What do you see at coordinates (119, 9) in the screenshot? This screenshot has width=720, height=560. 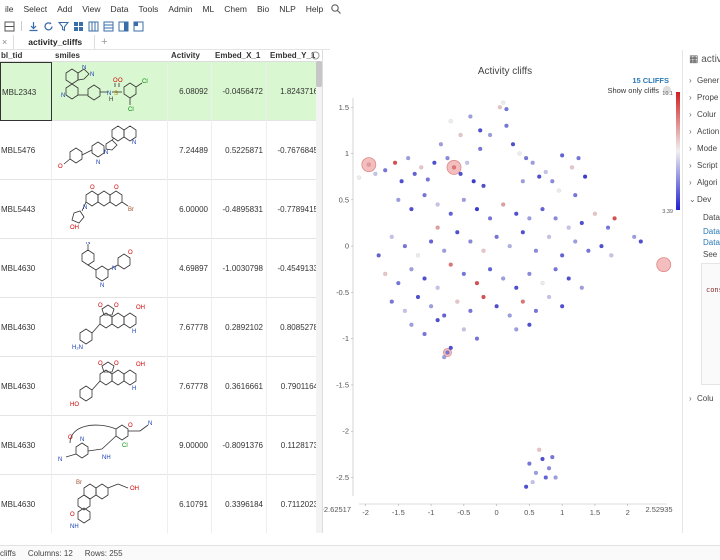 I see `menu-data: Data` at bounding box center [119, 9].